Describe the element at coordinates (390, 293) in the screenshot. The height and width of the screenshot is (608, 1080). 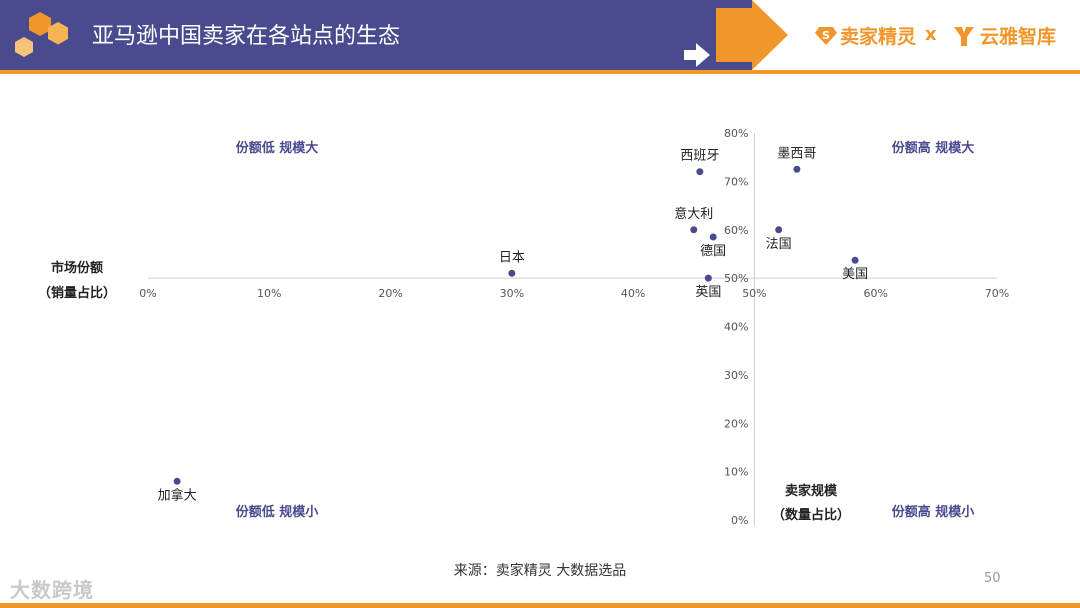
I see `x-tick-label: 20%` at that location.